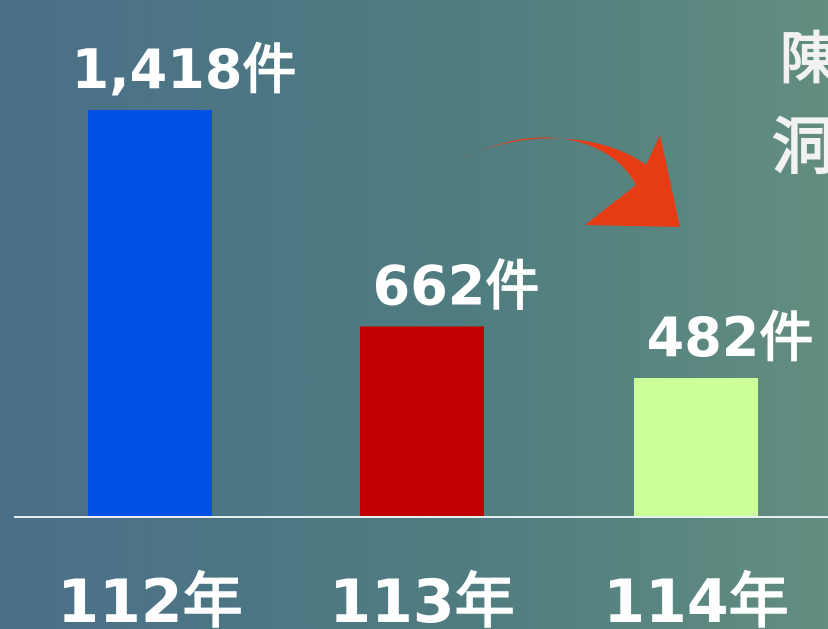 Image resolution: width=828 pixels, height=629 pixels. I want to click on arrow, so click(569, 181).